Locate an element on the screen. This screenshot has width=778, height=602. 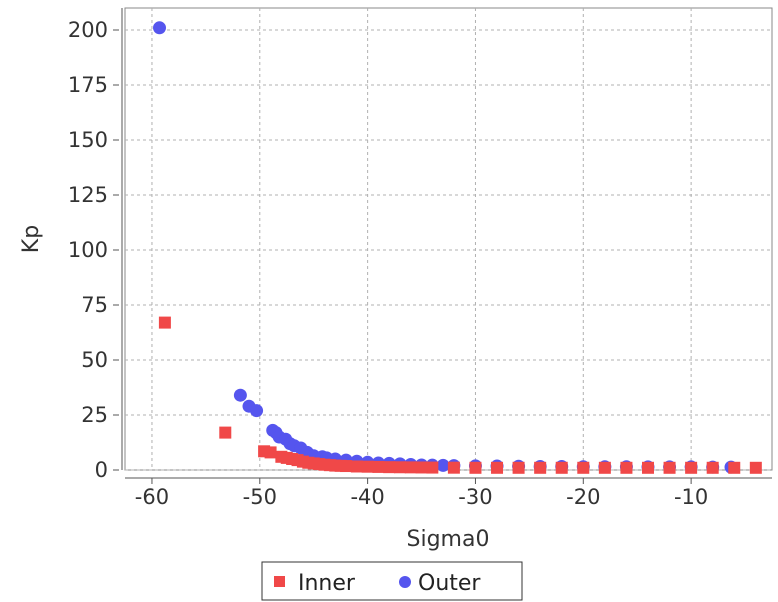
legend-inner-marker is located at coordinates (279, 581).